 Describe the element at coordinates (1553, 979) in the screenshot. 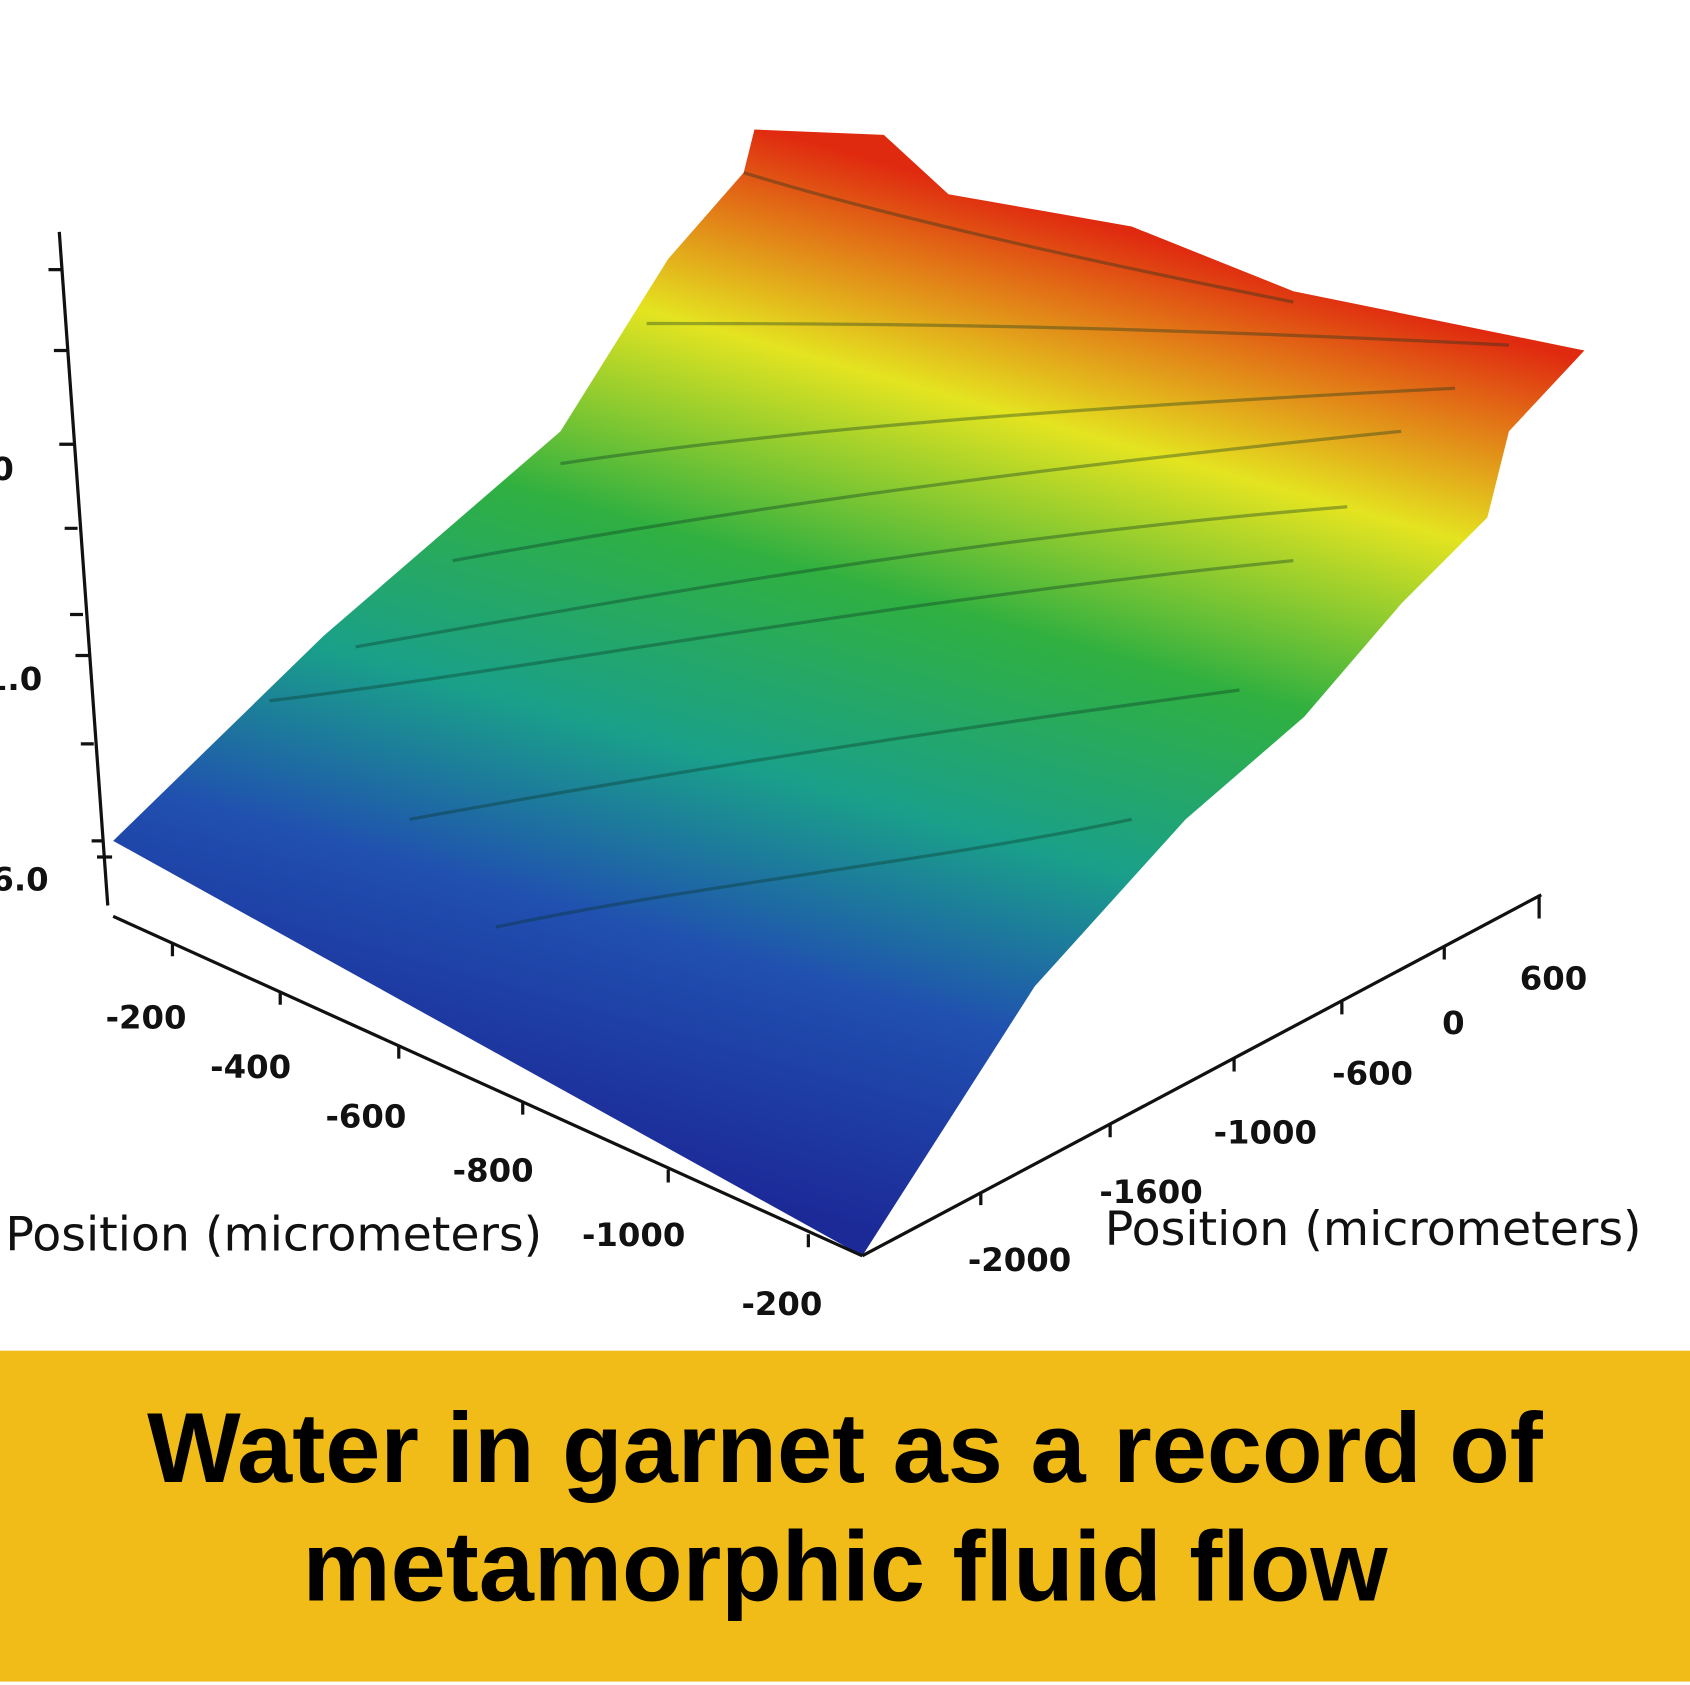

I see `right-tick-label: 600` at that location.